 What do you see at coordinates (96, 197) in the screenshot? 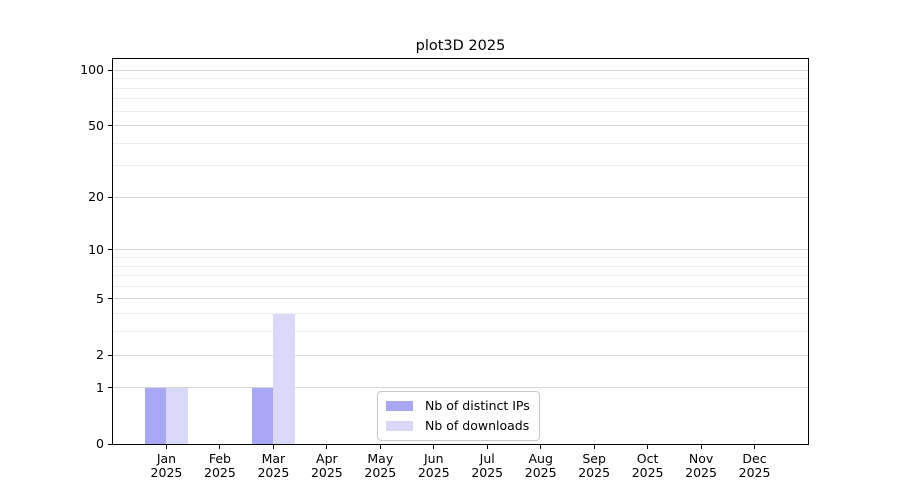
I see `y-tick-label: 20` at bounding box center [96, 197].